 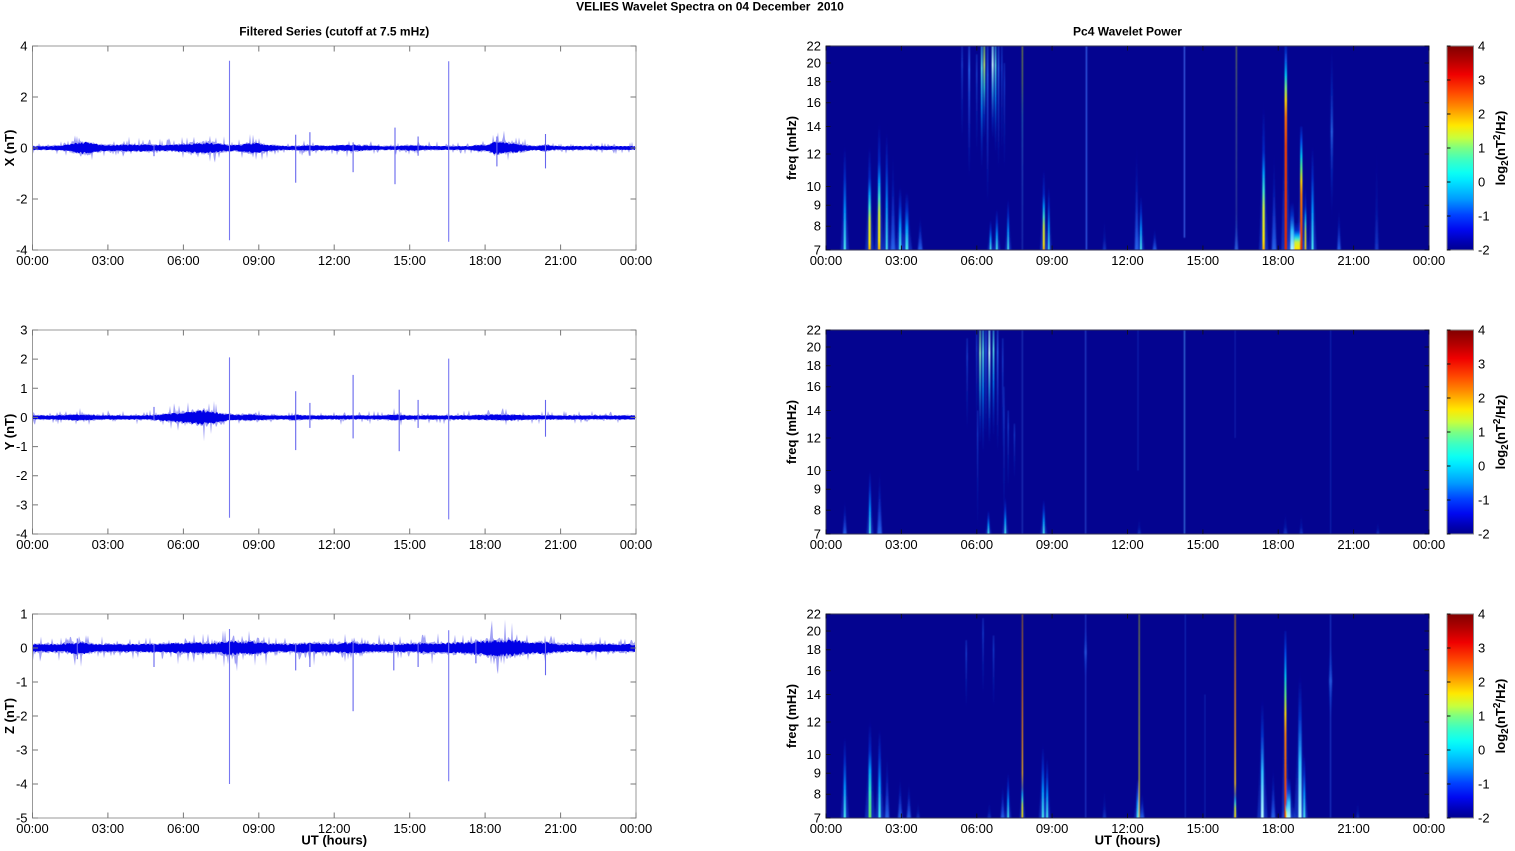 What do you see at coordinates (22, 818) in the screenshot?
I see `svg-text: -5` at bounding box center [22, 818].